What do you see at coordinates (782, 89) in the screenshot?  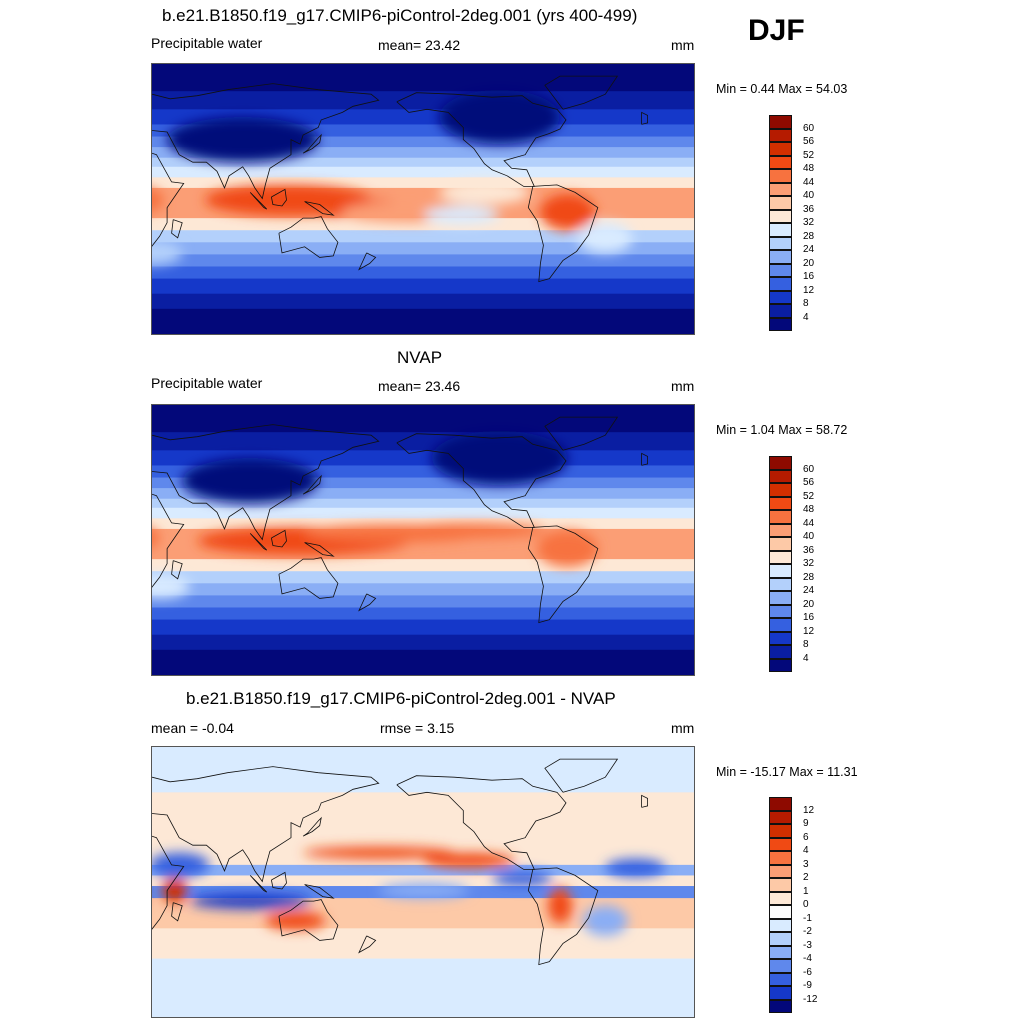 I see `panel-1-minmax: Min = 0.44 Max = 54.03` at bounding box center [782, 89].